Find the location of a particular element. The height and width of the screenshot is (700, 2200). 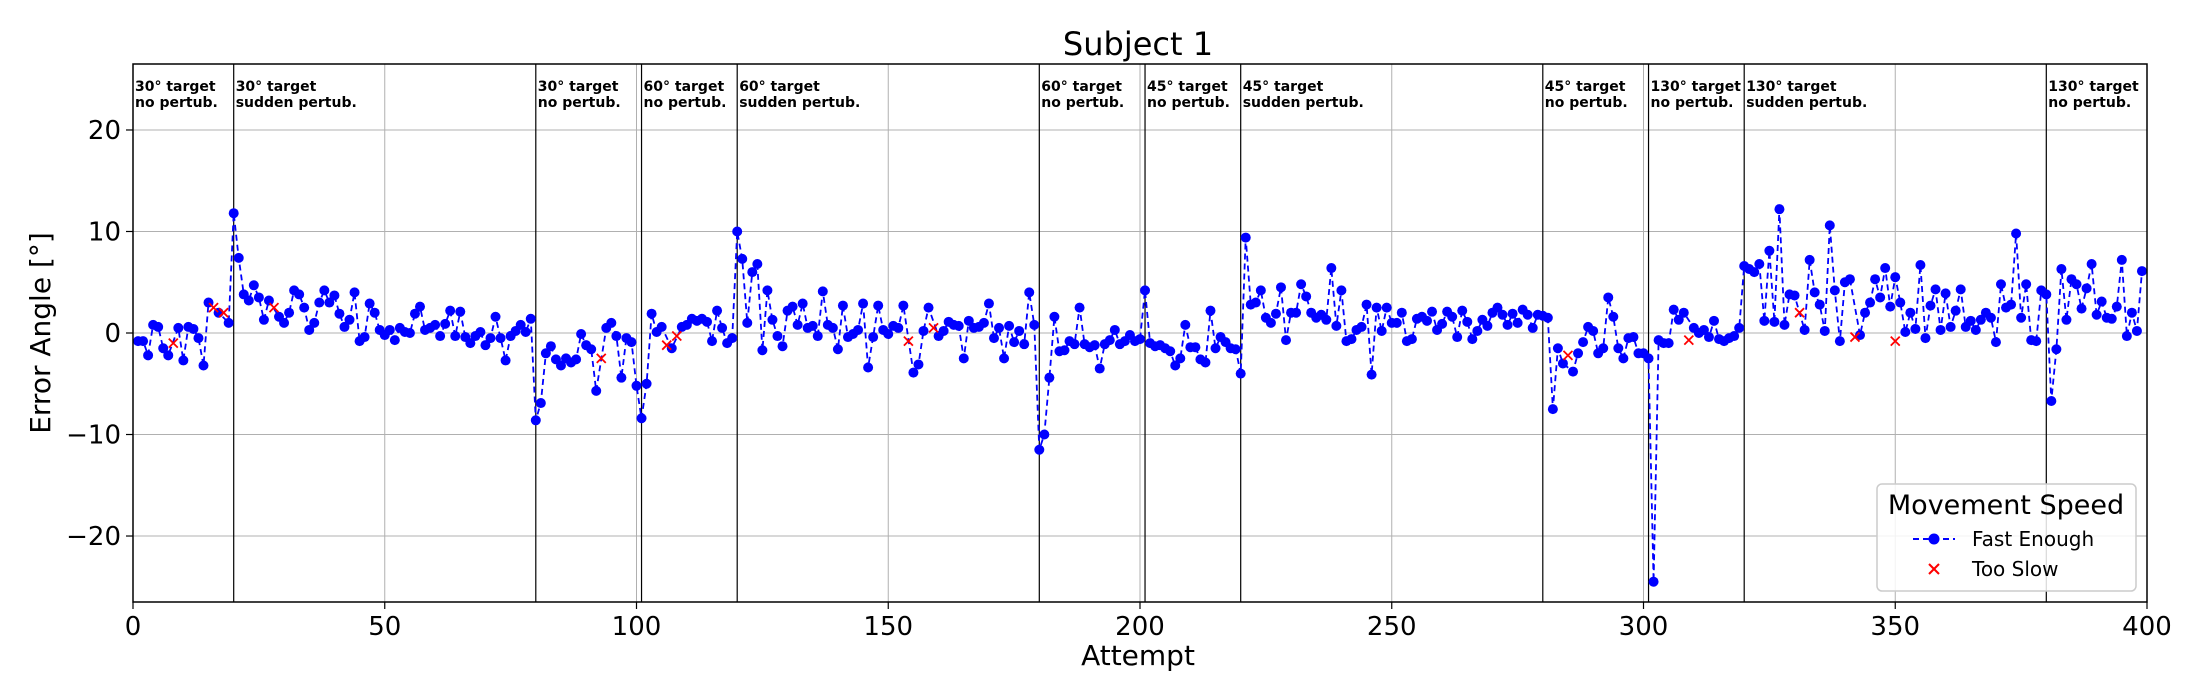

phase-label-perturbation: sudden pertub. is located at coordinates (296, 103).